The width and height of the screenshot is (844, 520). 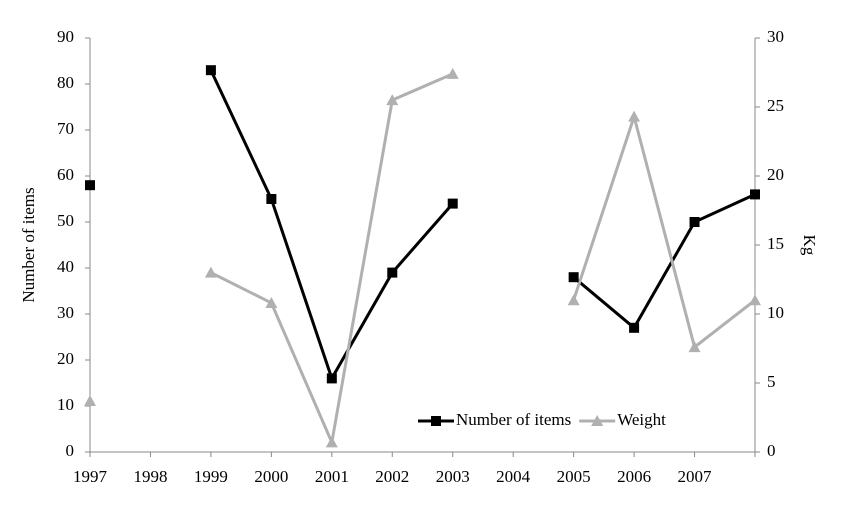 What do you see at coordinates (65, 82) in the screenshot?
I see `y-tick-label: 80` at bounding box center [65, 82].